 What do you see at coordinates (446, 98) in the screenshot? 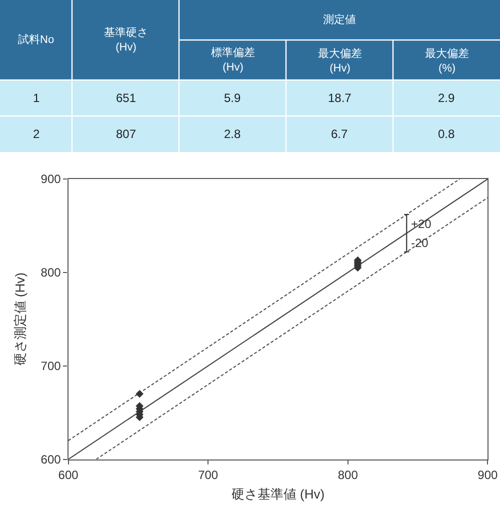
I see `text: 2.9` at bounding box center [446, 98].